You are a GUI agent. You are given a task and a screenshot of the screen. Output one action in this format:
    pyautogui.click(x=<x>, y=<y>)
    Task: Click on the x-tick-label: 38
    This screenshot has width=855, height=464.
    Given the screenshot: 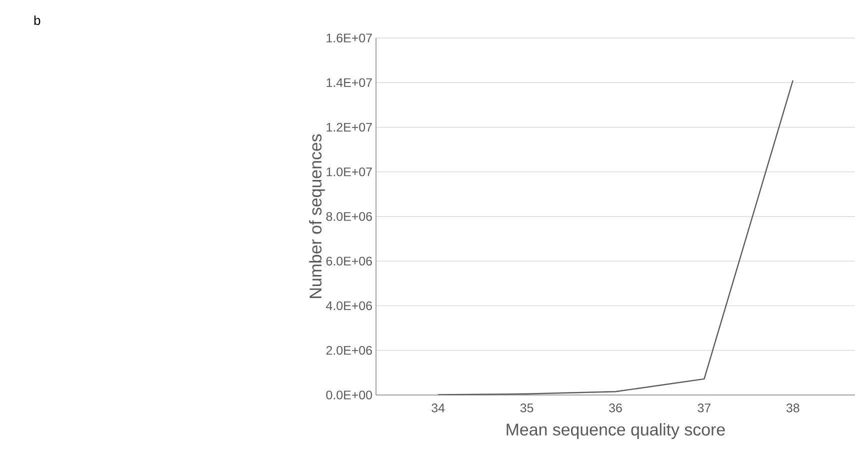 What is the action you would take?
    pyautogui.click(x=793, y=408)
    